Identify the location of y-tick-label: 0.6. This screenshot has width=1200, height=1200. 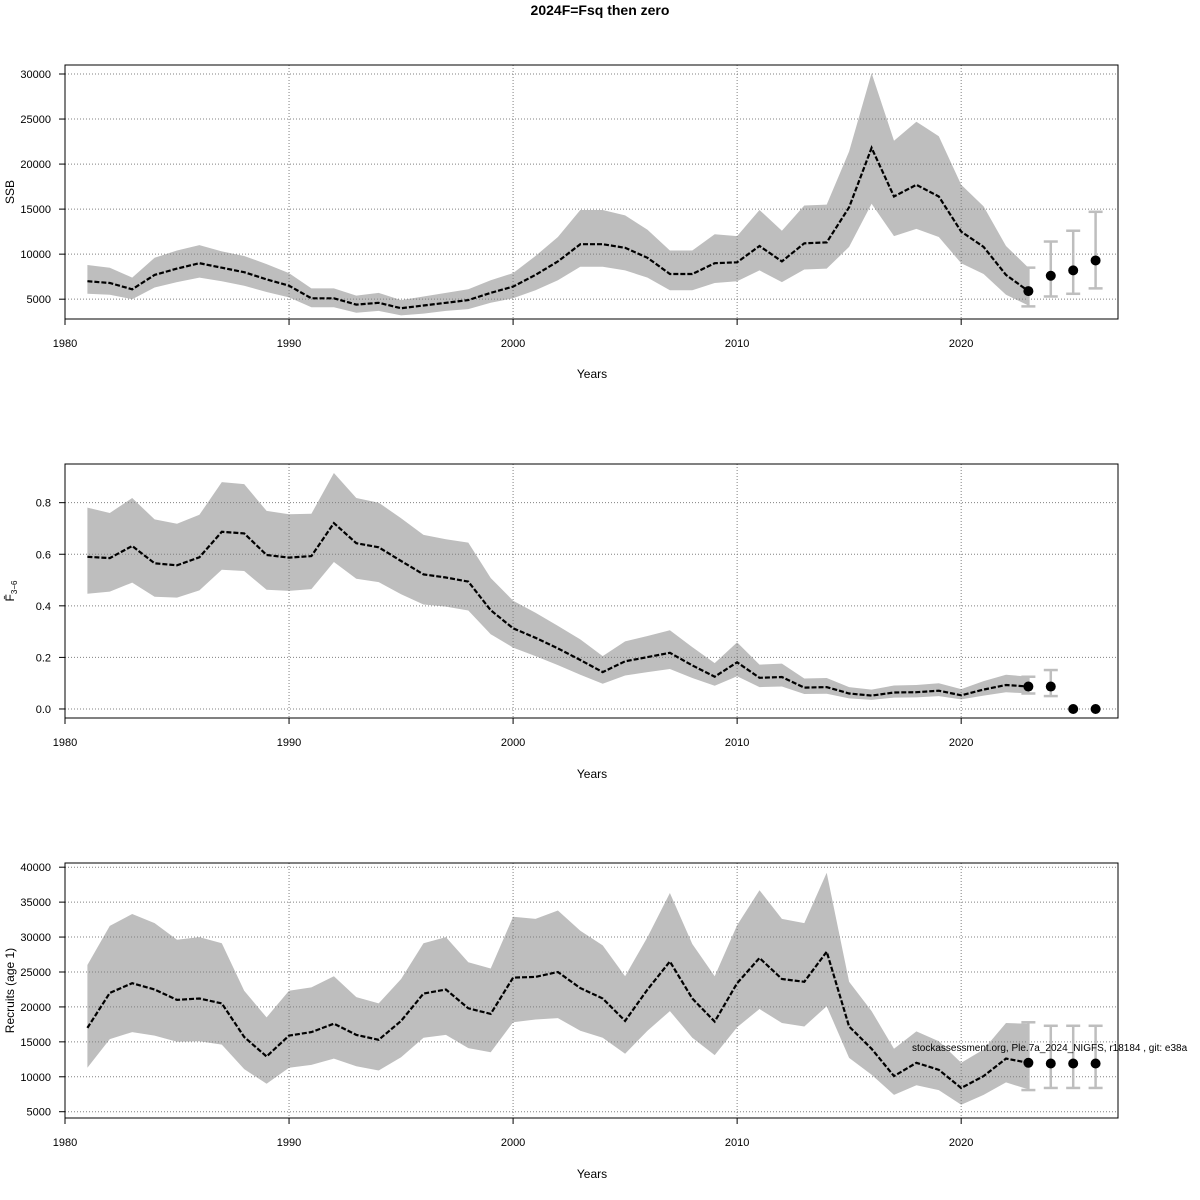
(43, 555).